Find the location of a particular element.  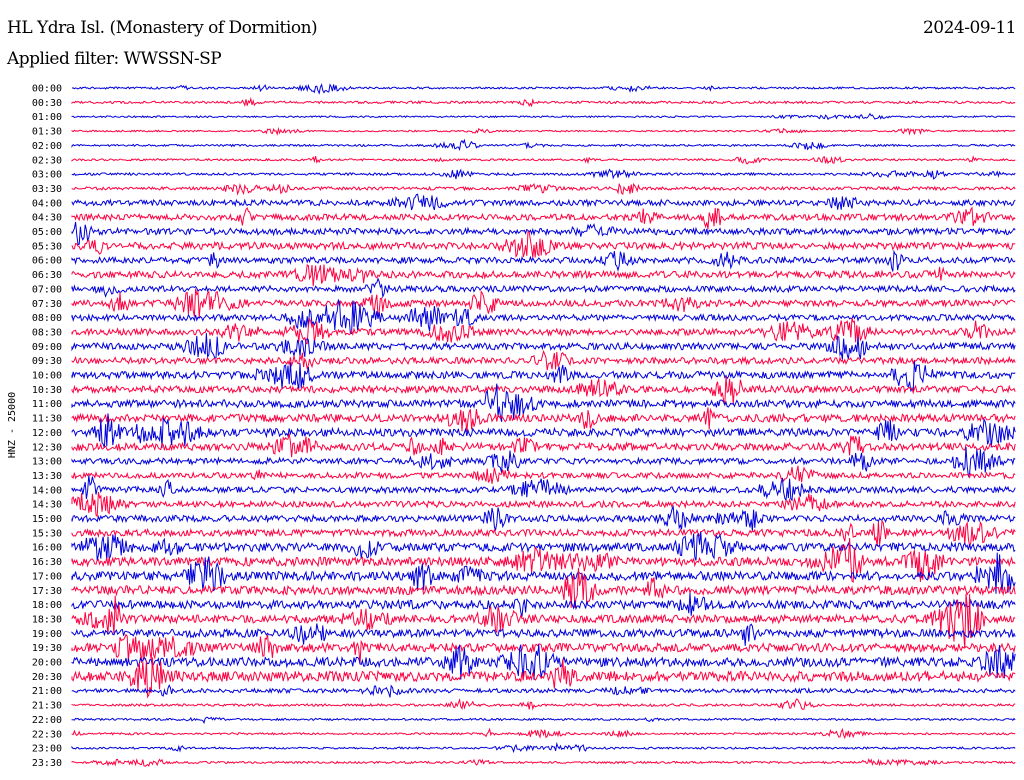

time-tick-label: 11:30 is located at coordinates (47, 419).